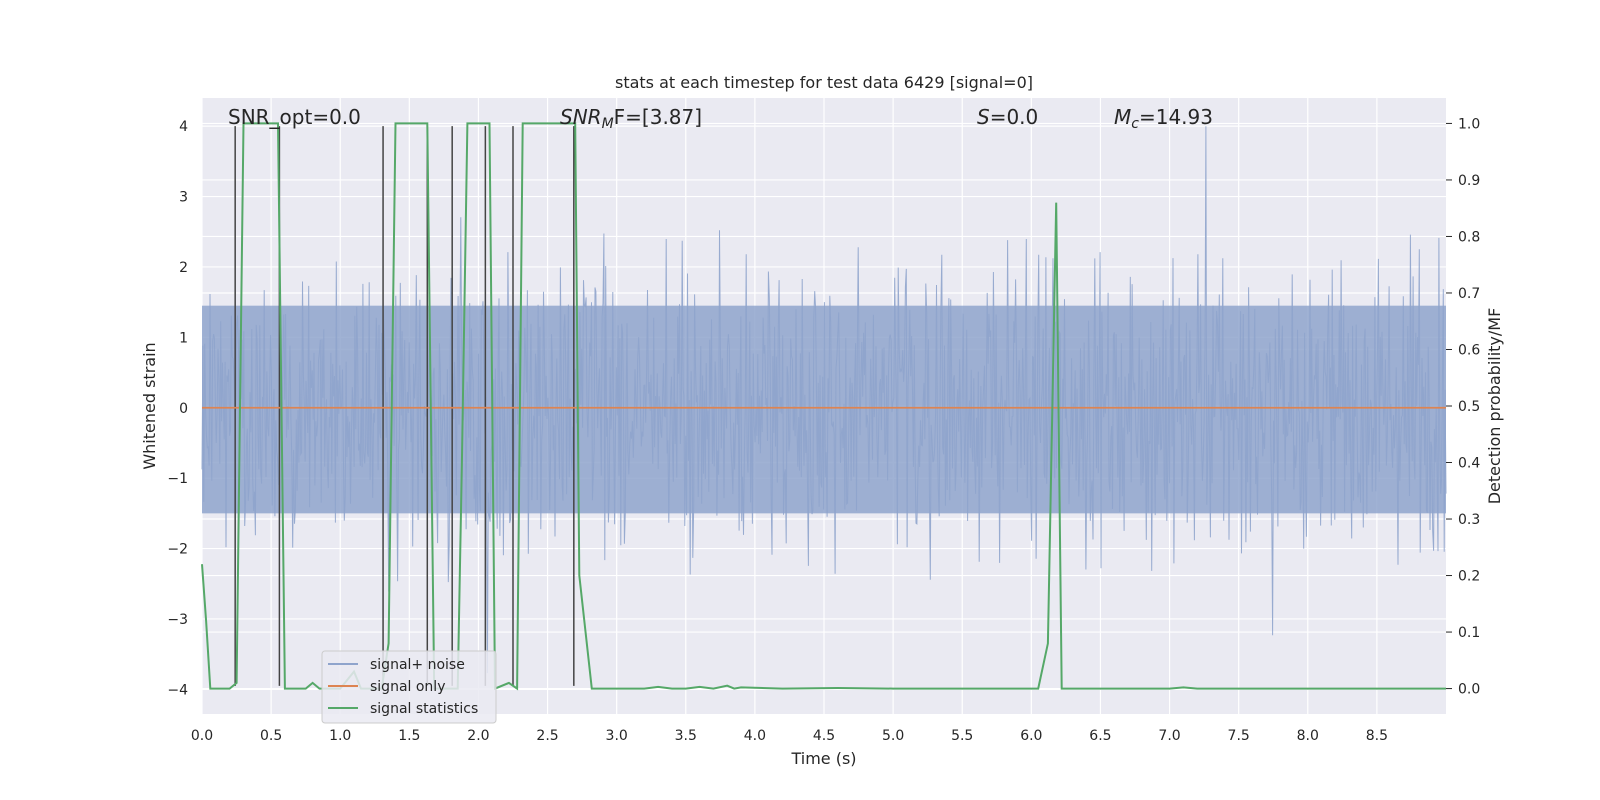 The image size is (1600, 800). I want to click on x-tick-label: 0.0, so click(202, 736).